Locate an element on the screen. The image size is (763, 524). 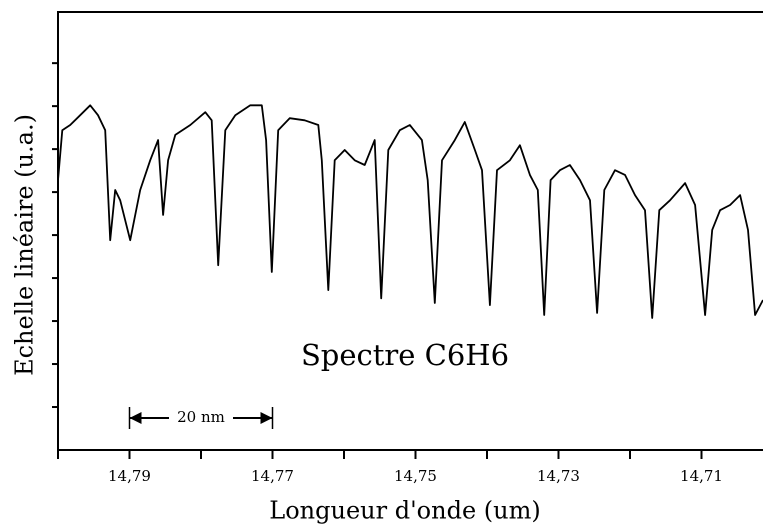
x-tick-label: 14,75 is located at coordinates (415, 476).